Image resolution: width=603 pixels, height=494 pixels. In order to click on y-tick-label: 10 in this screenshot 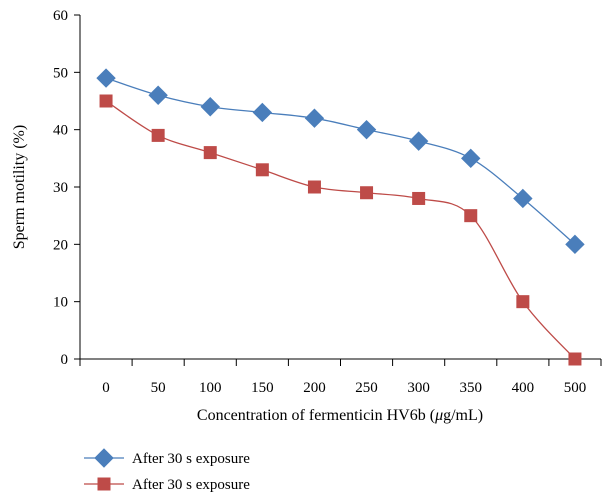, I will do `click(60, 303)`.